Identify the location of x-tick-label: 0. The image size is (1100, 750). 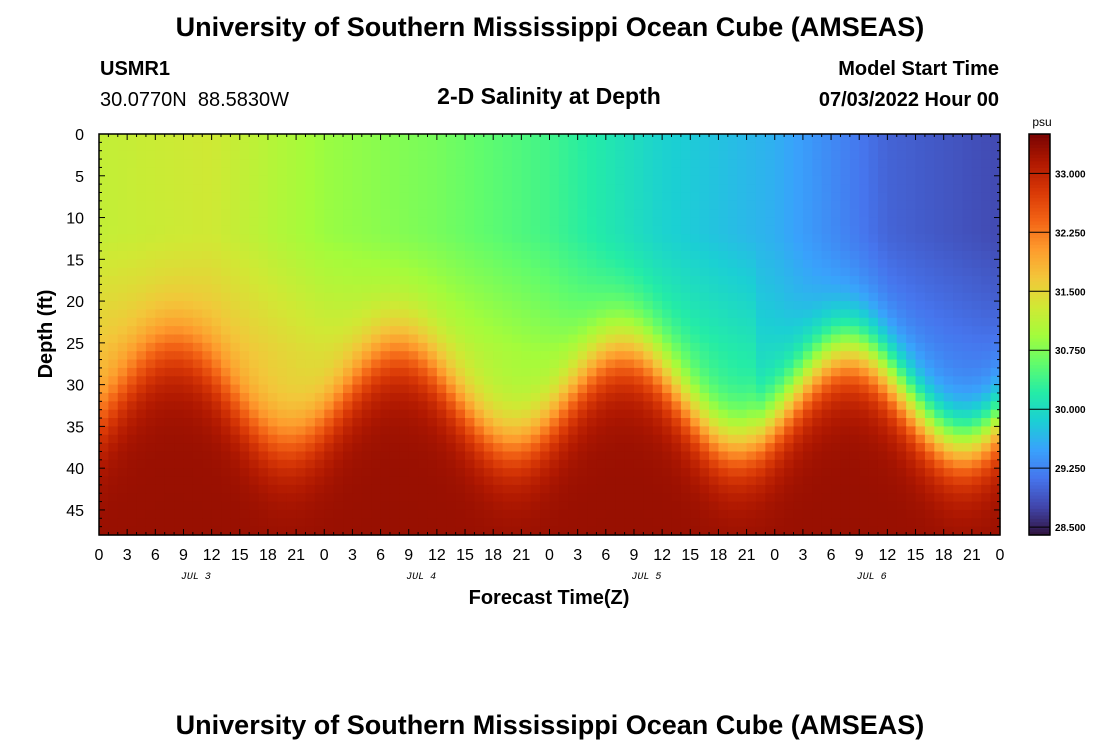
(774, 555).